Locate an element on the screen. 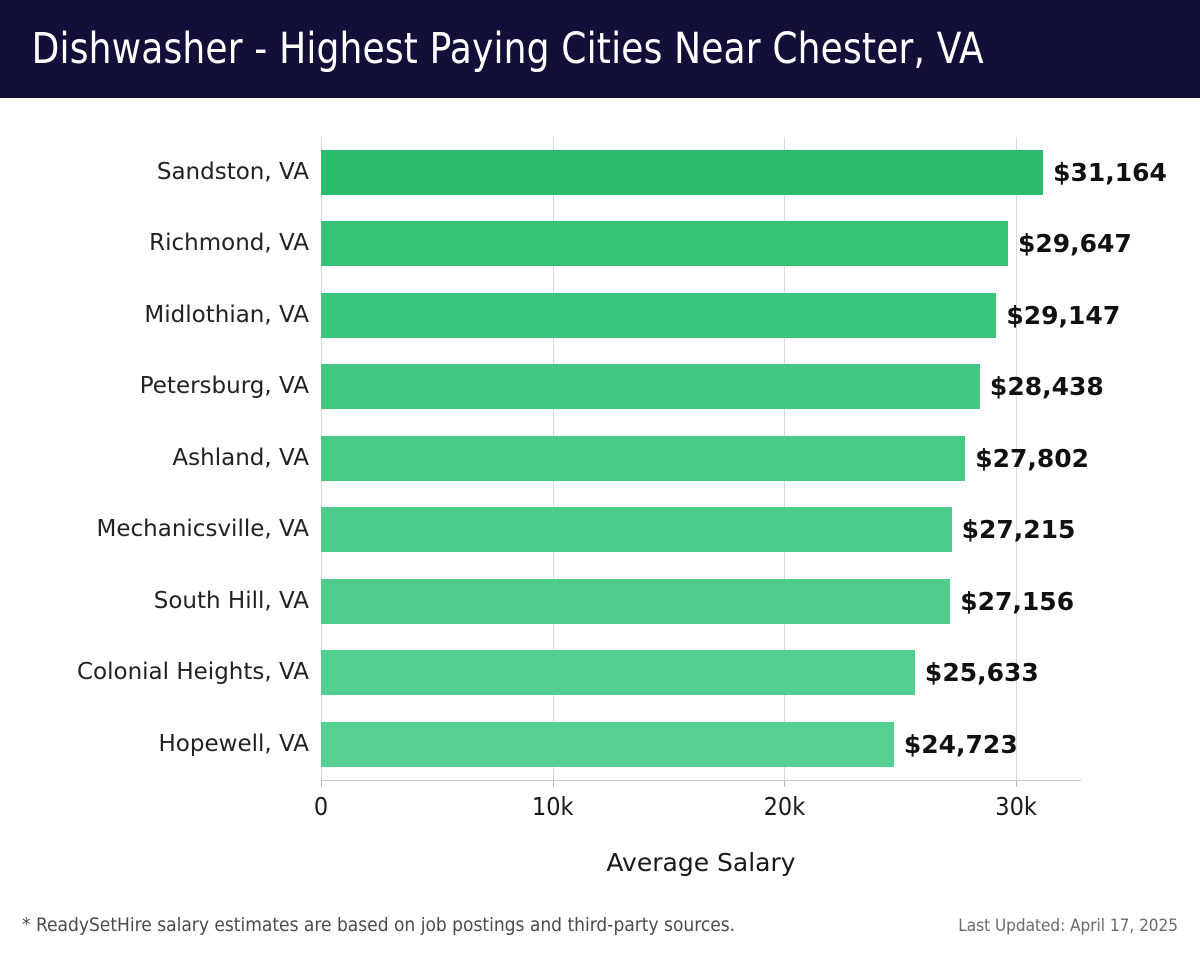  y-axis-category-label: Petersburg, VA is located at coordinates (224, 386).